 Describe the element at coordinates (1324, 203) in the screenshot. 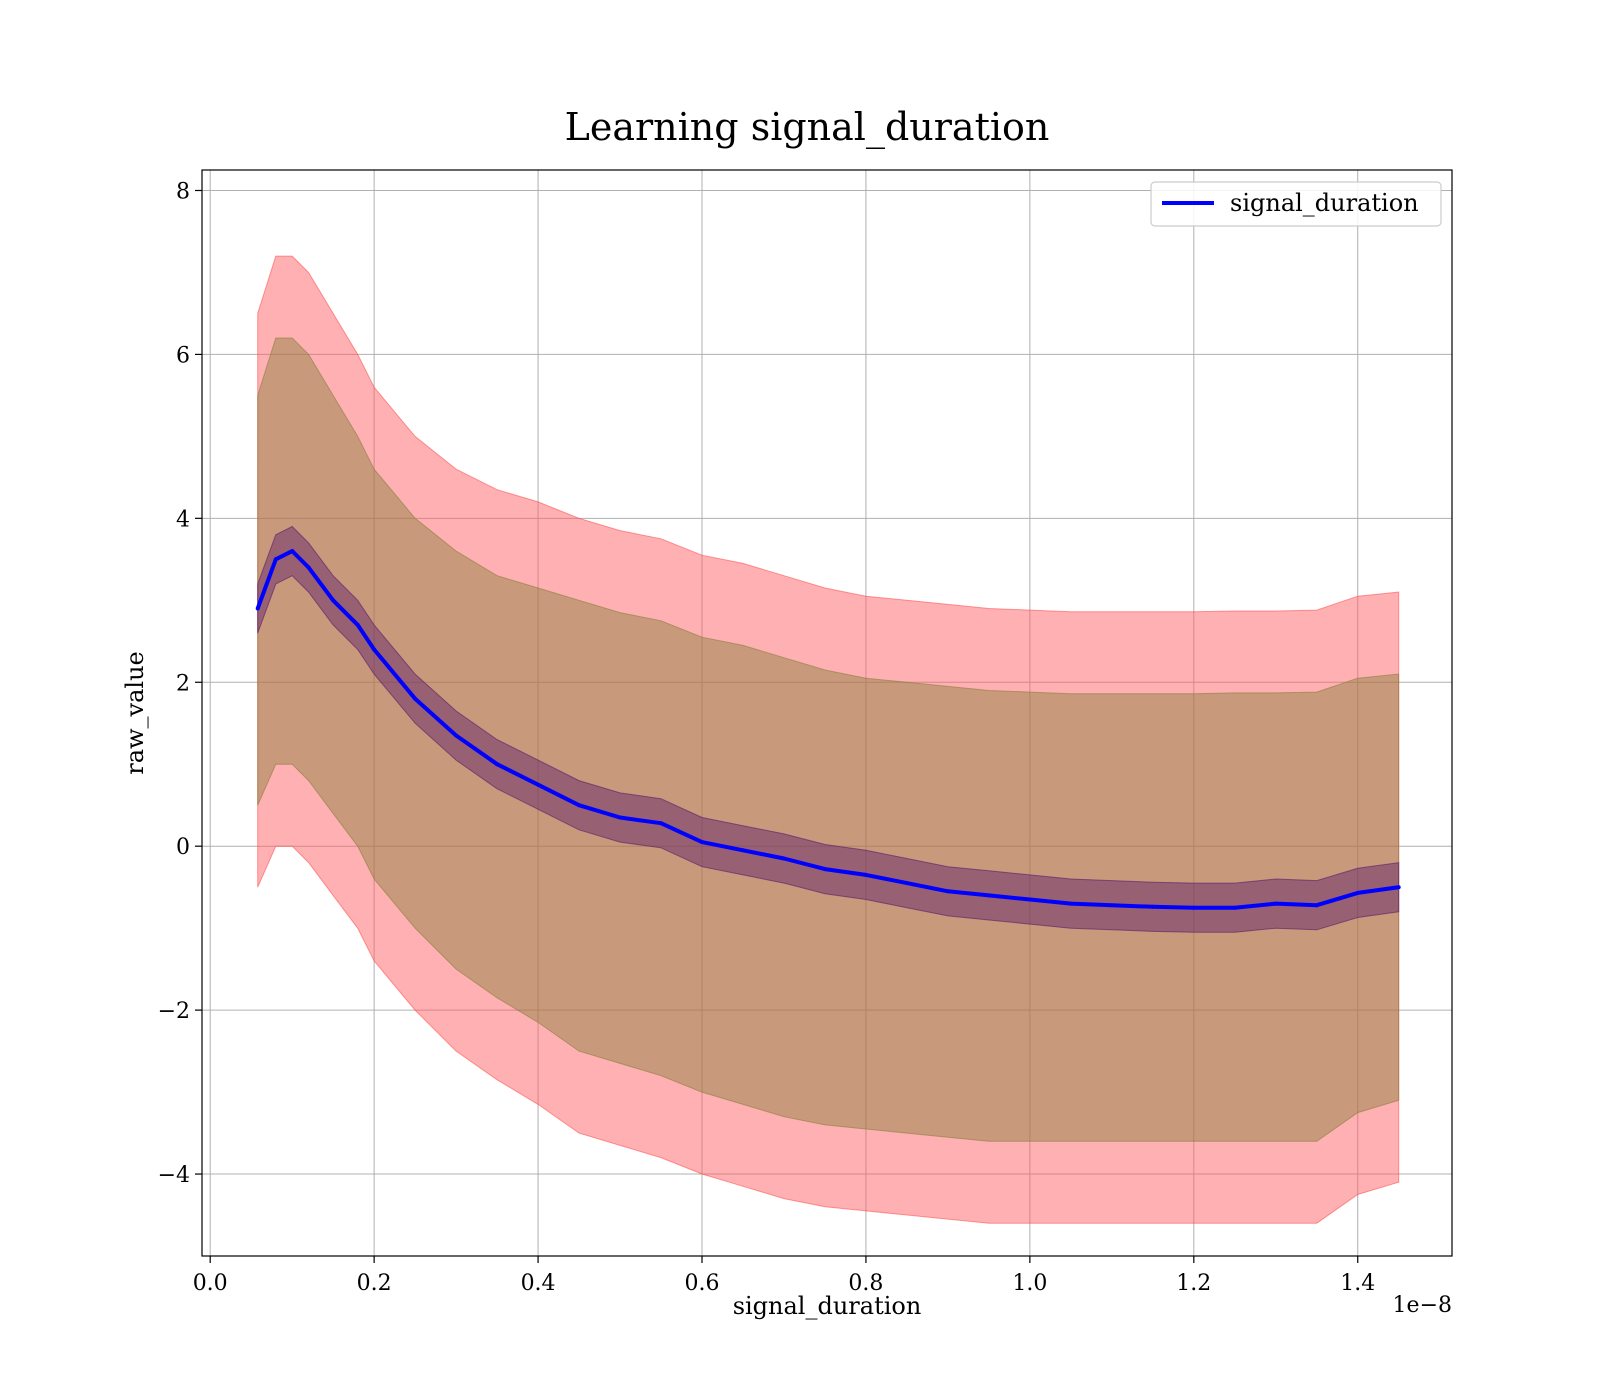

I see `legend-label: signal_duration` at that location.